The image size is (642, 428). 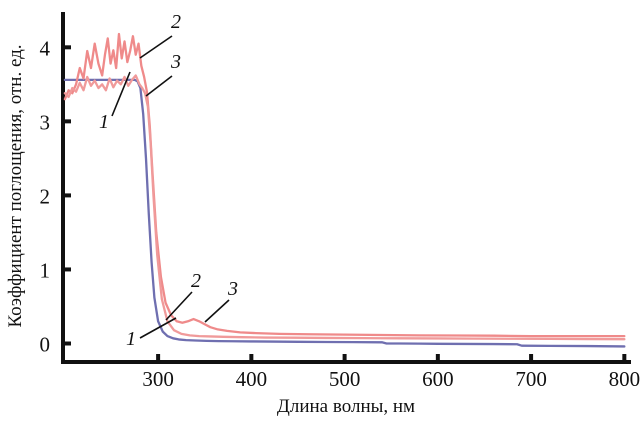 What do you see at coordinates (252, 379) in the screenshot?
I see `x-tick-label: 400` at bounding box center [252, 379].